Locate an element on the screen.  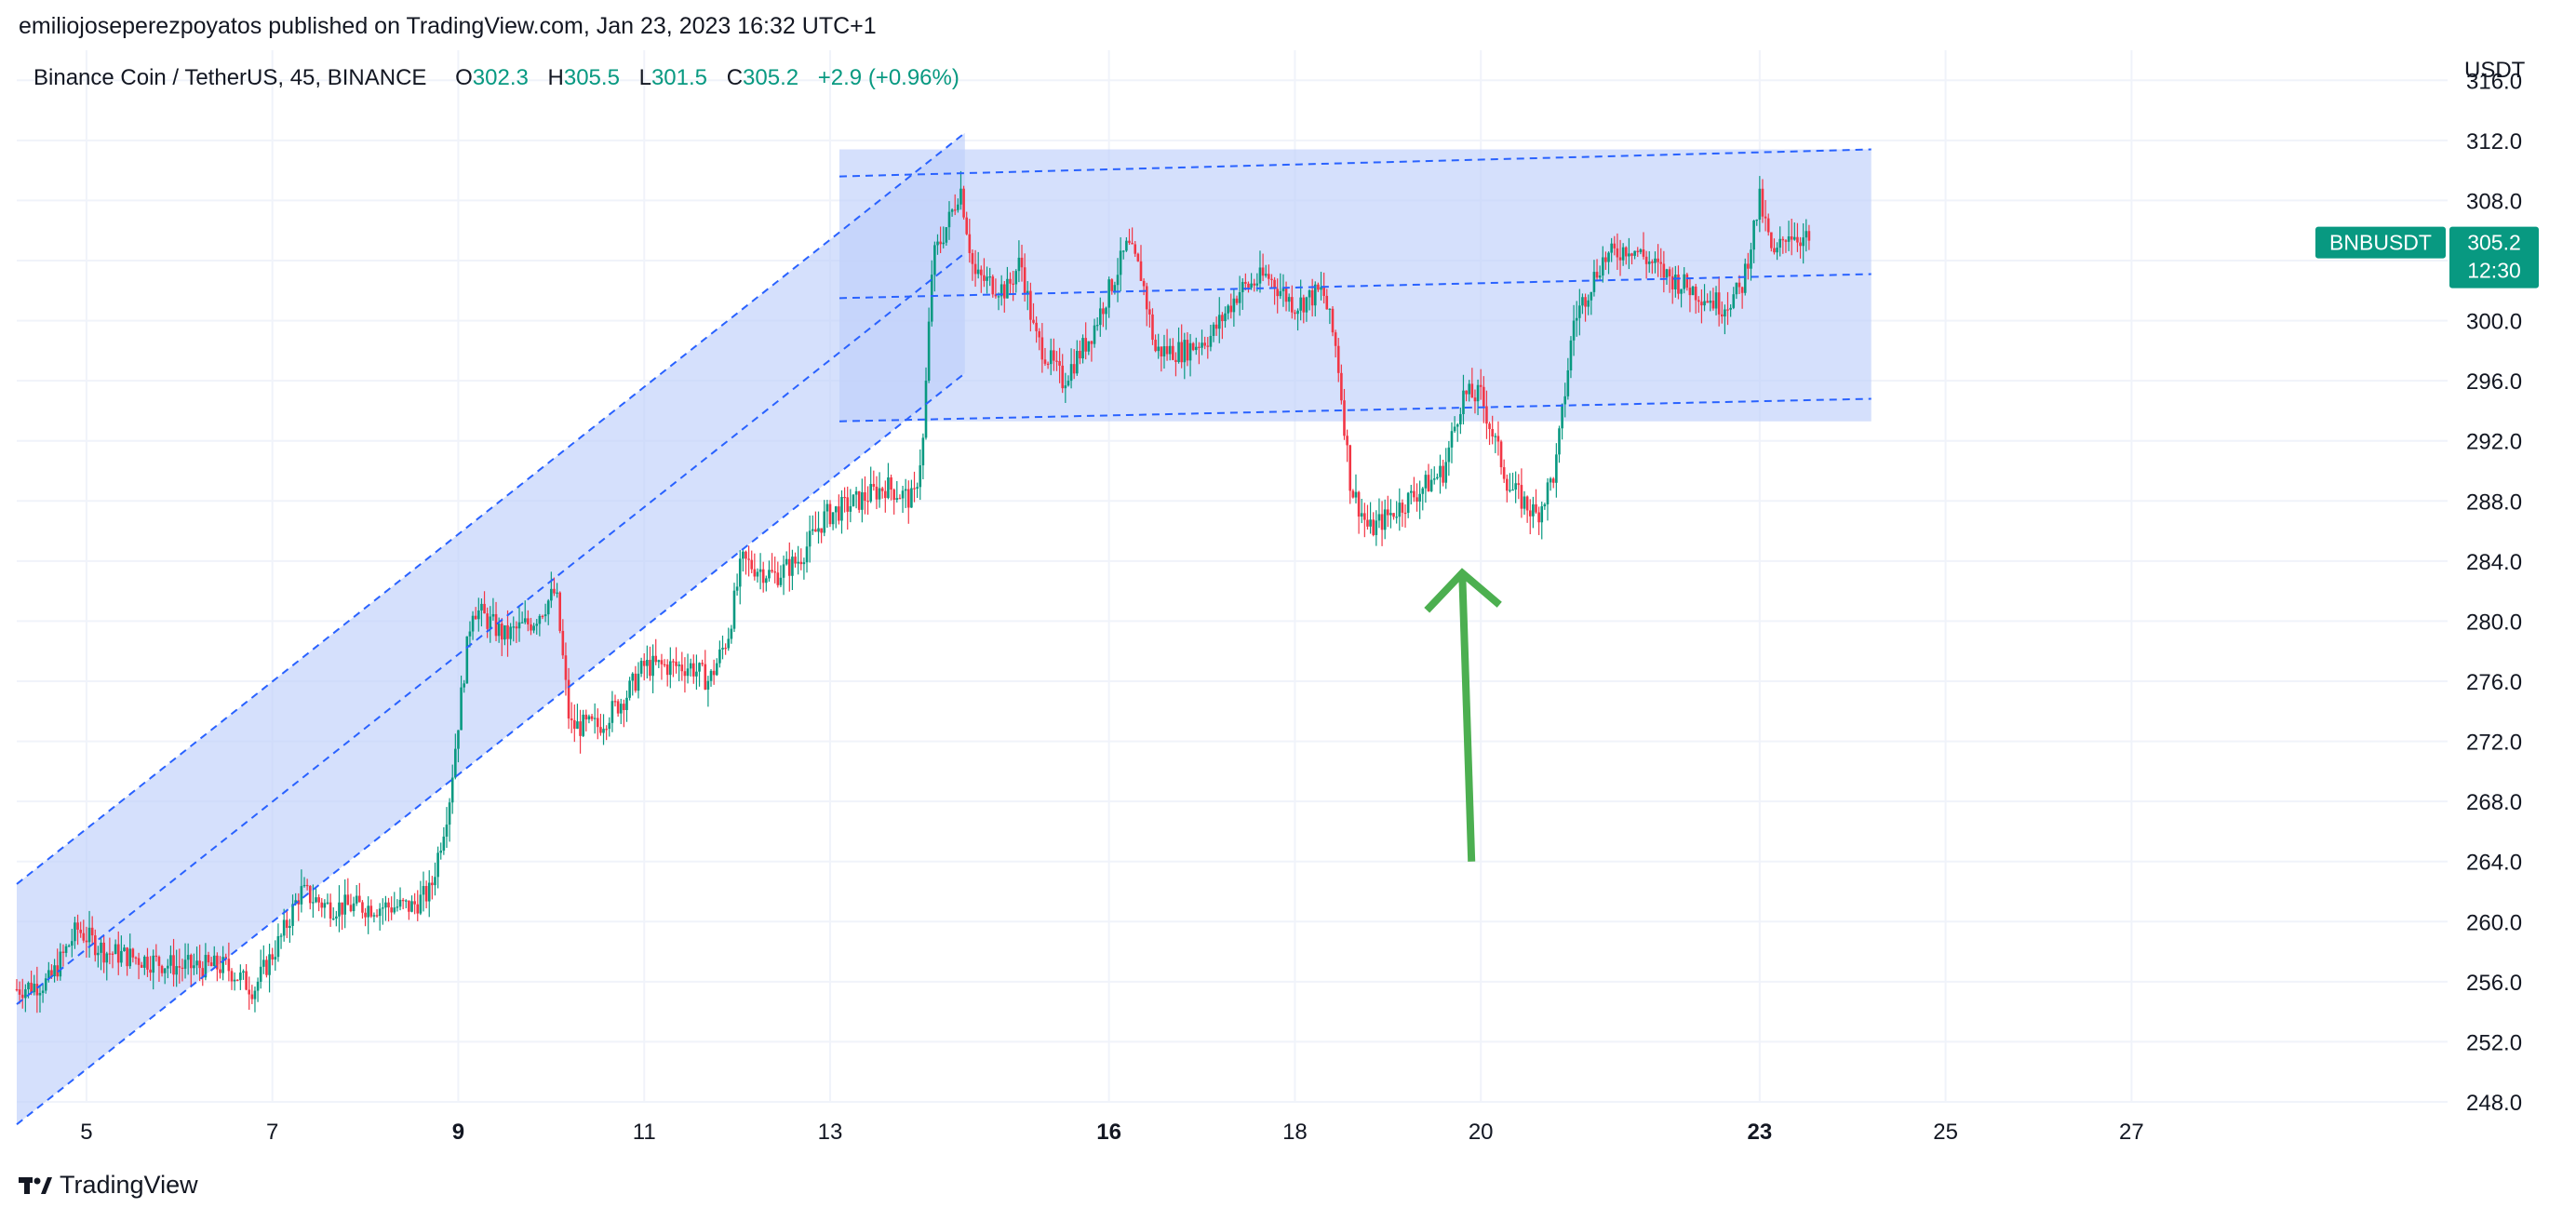
symbol-name: Binance Coin / TetherUS, 45, BINANCE is located at coordinates (230, 77).